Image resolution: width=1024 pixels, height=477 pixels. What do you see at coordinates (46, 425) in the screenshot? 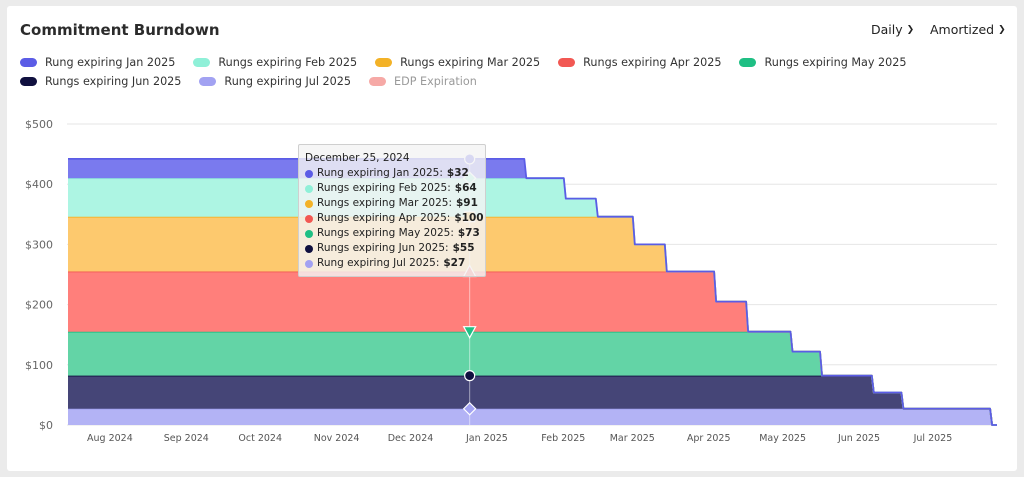
I see `y-tick-label: $0` at bounding box center [46, 425].